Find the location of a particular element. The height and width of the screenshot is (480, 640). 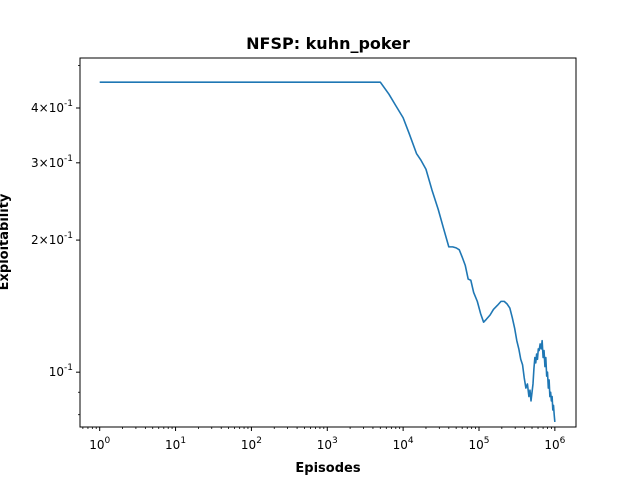

x-axis-label: Episodes is located at coordinates (327, 468).